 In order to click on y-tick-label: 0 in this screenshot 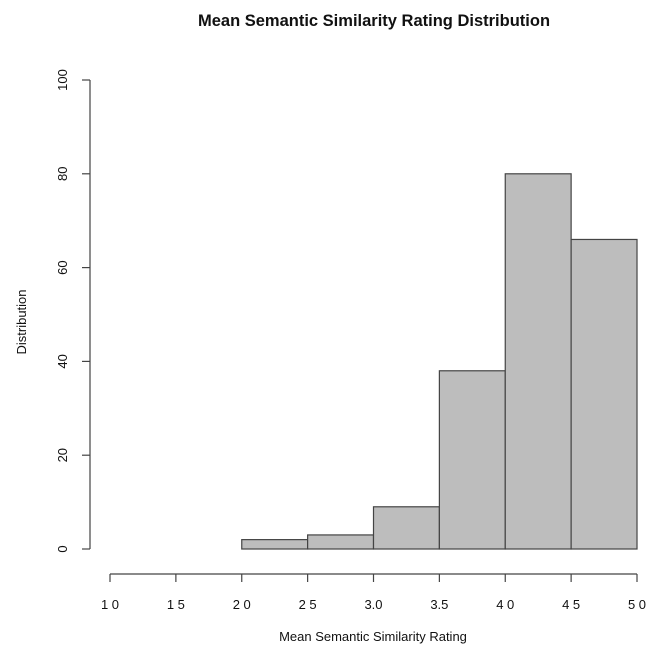, I will do `click(62, 548)`.